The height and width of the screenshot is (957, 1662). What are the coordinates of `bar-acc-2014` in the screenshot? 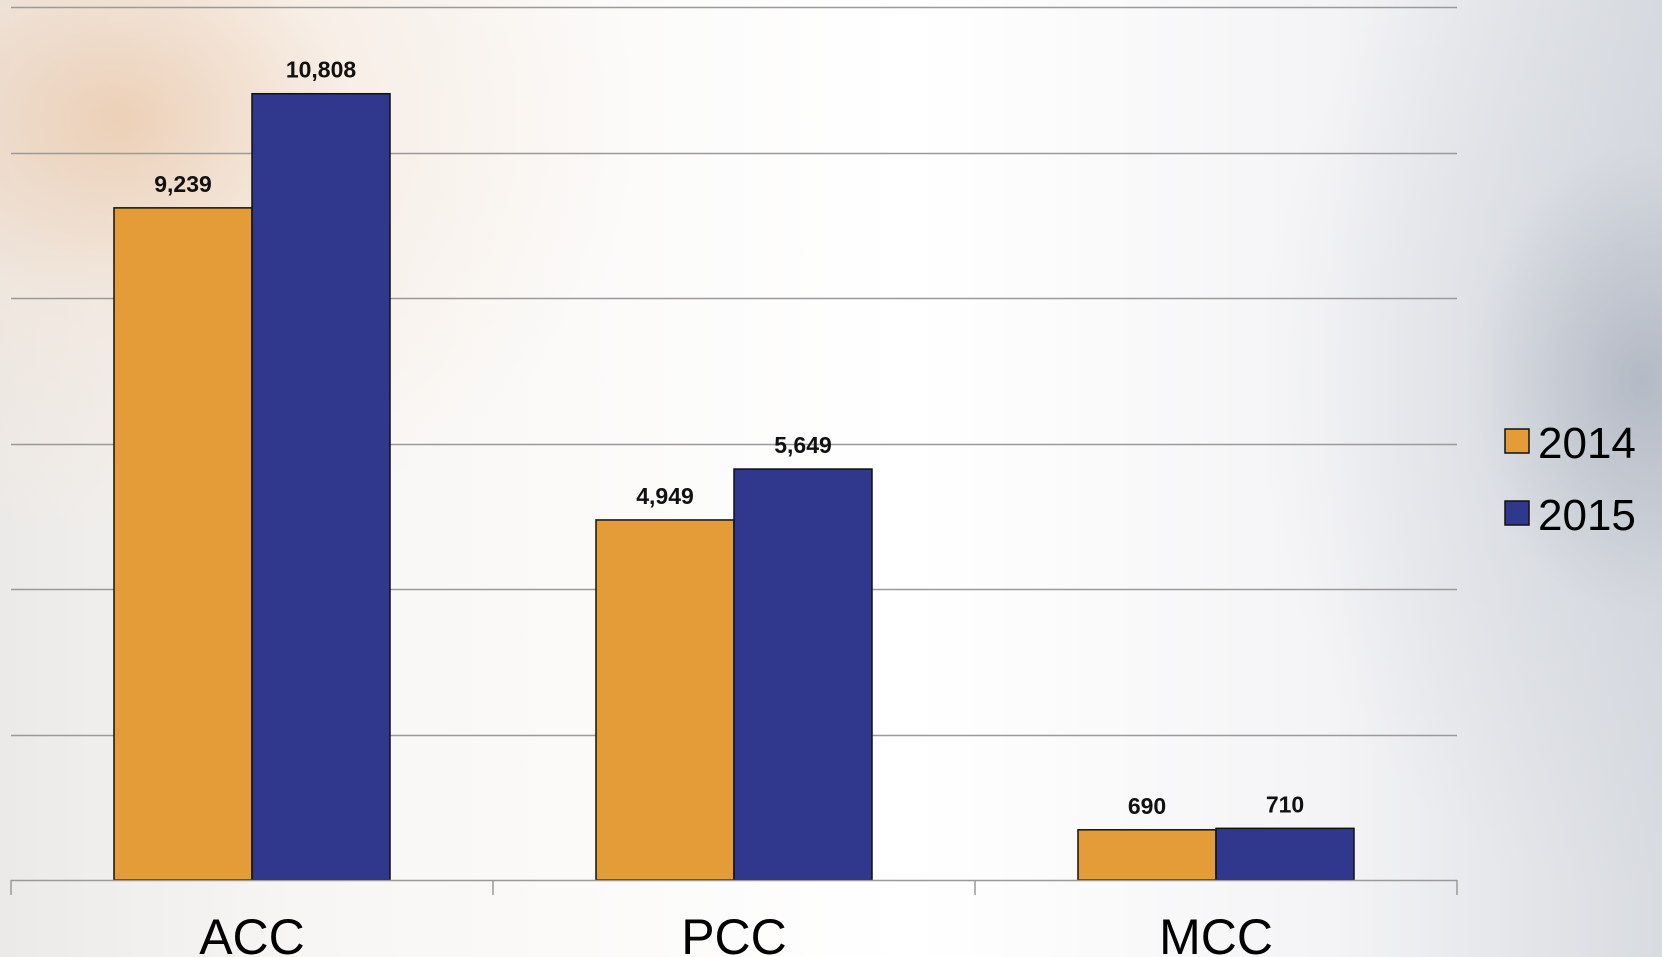 It's located at (183, 544).